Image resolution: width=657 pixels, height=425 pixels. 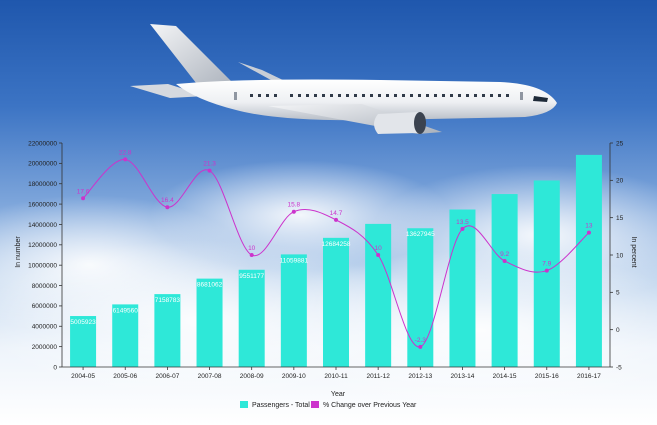 I want to click on legend-swatch-percent-change, so click(x=315, y=404).